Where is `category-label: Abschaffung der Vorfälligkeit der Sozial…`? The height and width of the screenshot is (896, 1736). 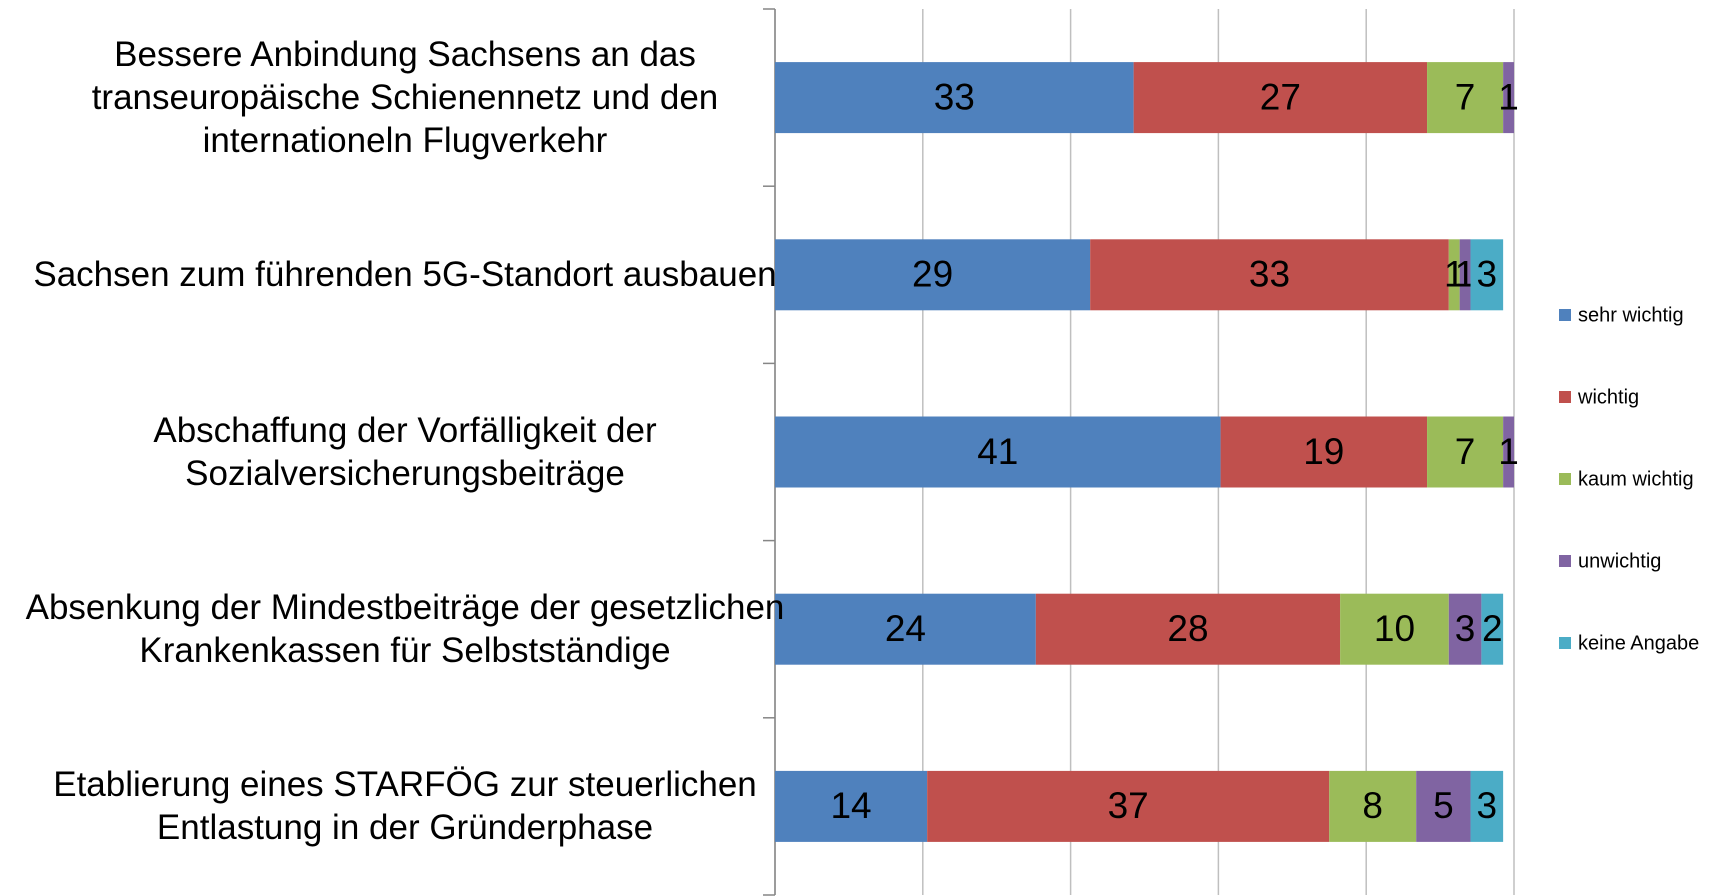
category-label: Abschaffung der Vorfälligkeit der Sozial… is located at coordinates (405, 451).